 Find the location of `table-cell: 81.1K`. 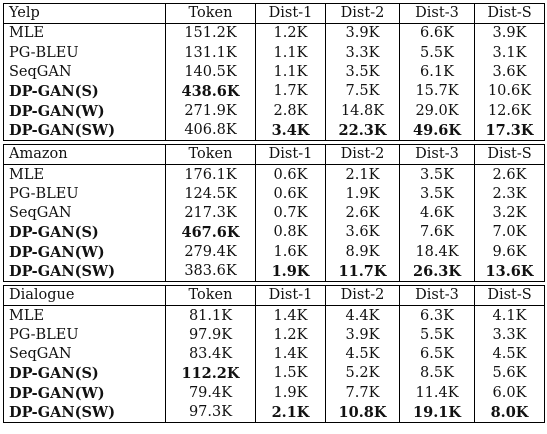

table-cell: 81.1K is located at coordinates (210, 315).